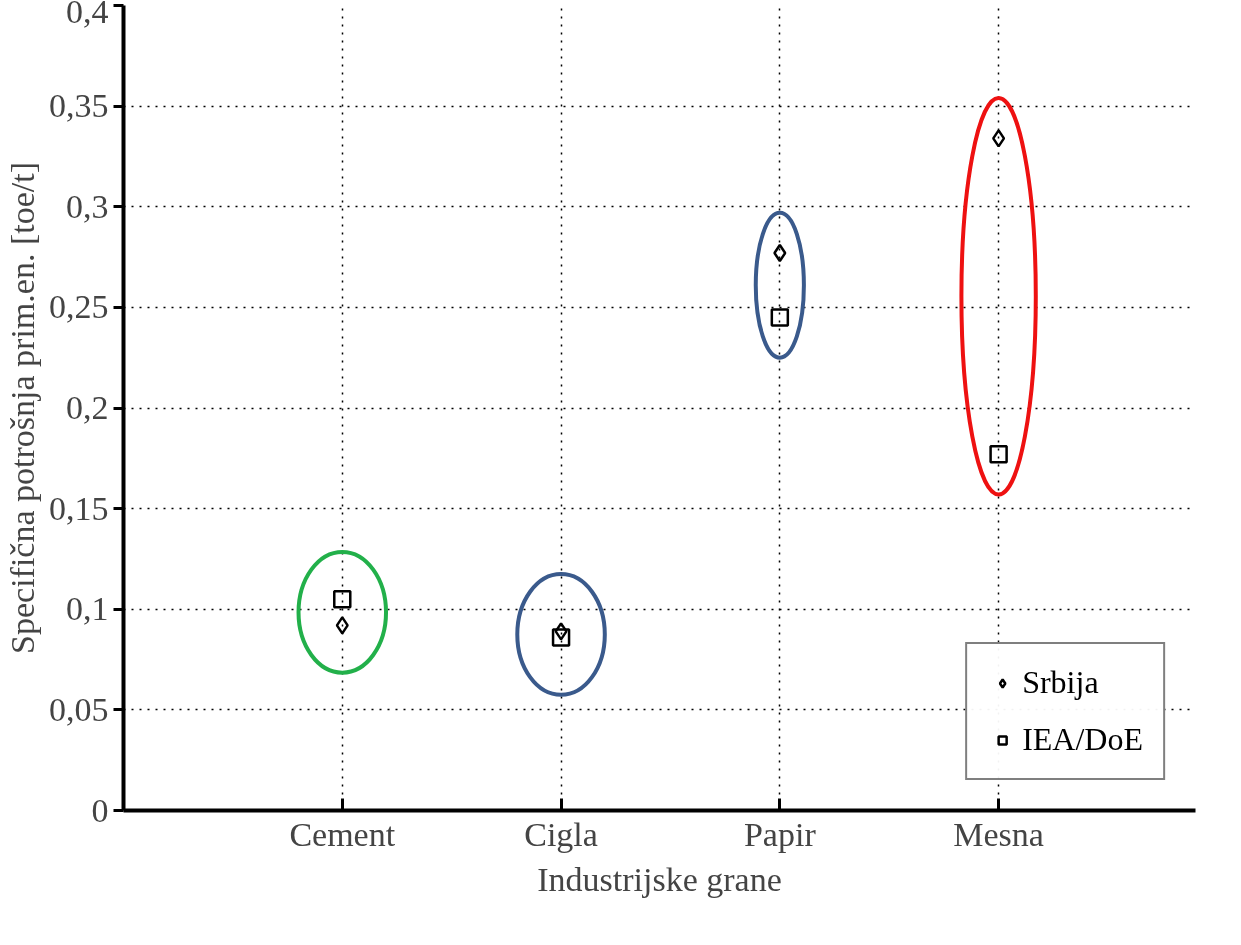  I want to click on y-tick-label: 0,25, so click(79, 307).